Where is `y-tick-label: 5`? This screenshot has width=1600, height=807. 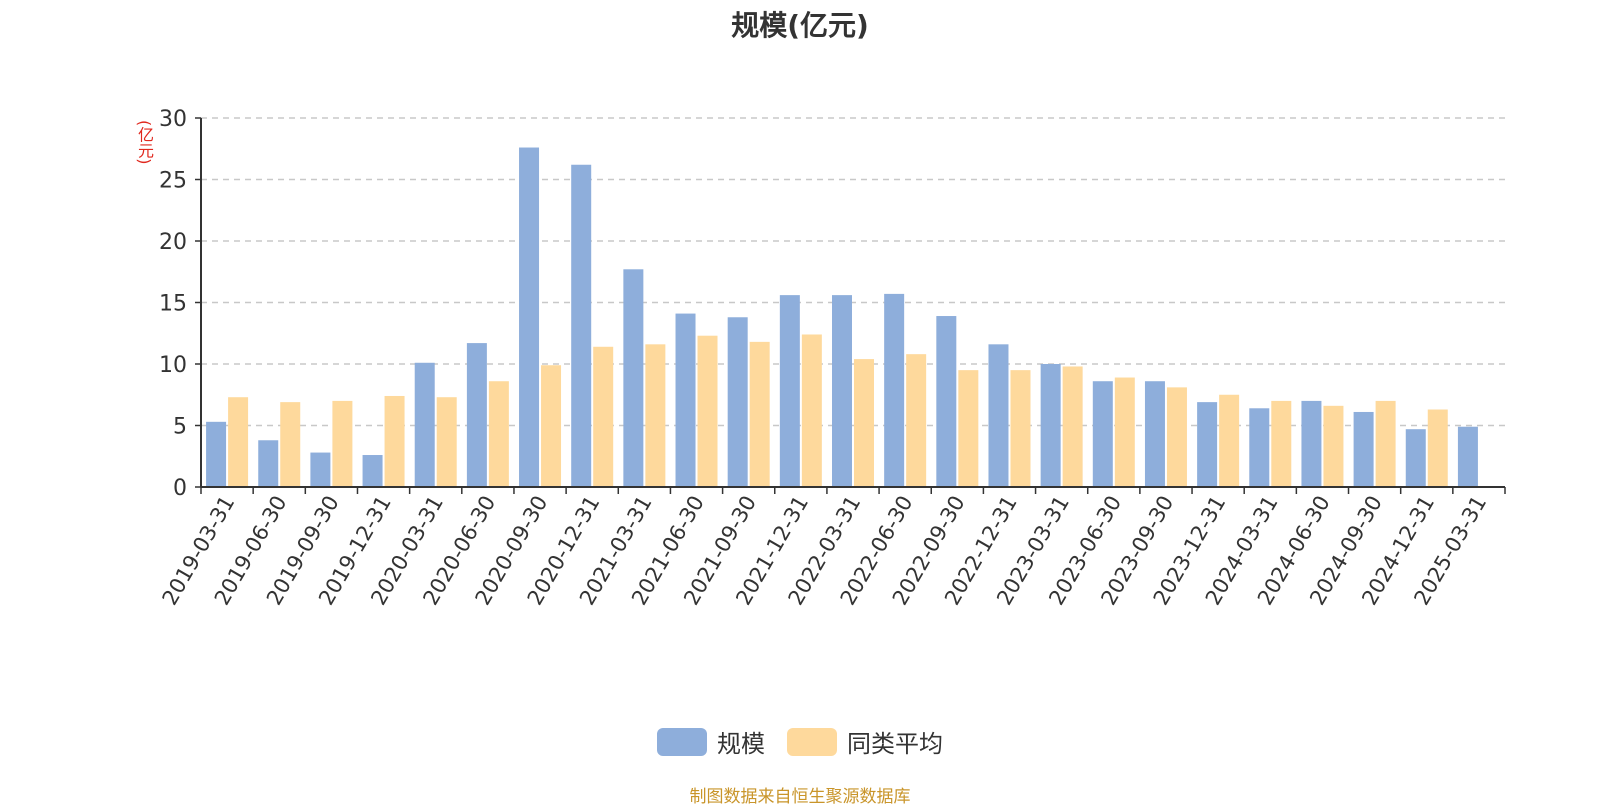 y-tick-label: 5 is located at coordinates (180, 427).